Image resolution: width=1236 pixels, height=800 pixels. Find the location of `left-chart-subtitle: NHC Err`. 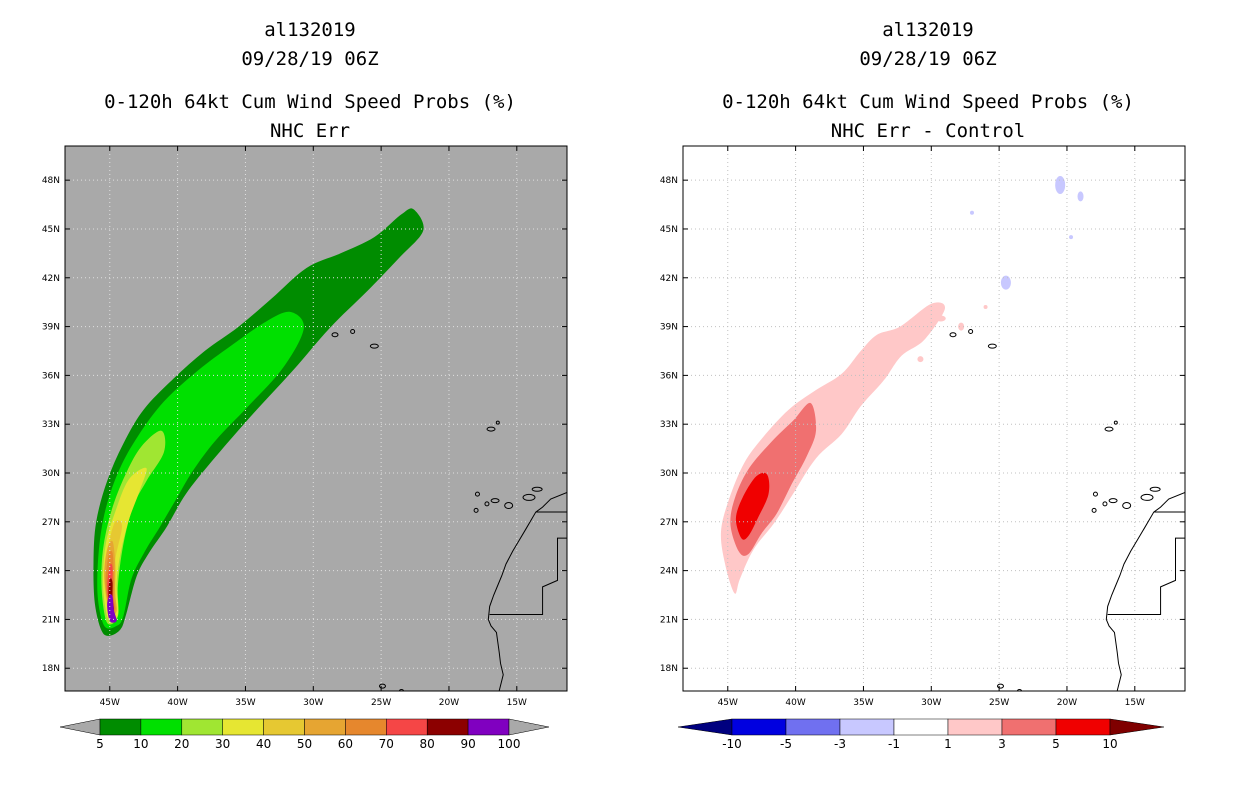

left-chart-subtitle: NHC Err is located at coordinates (310, 131).